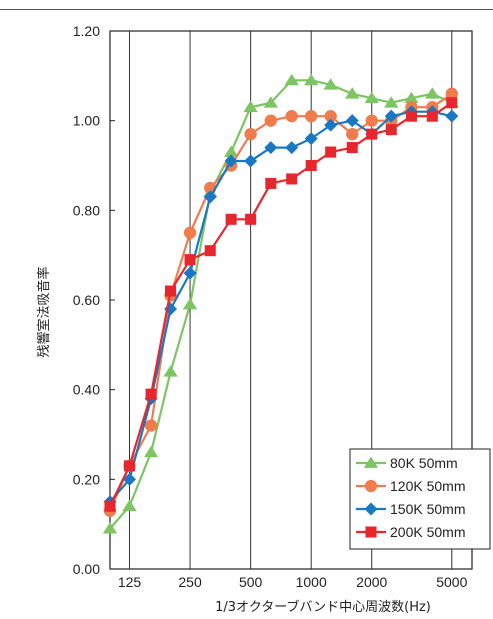 The image size is (493, 619). I want to click on x-axis-ticks: 125 250 500 1000 2000 5000, so click(293, 582).